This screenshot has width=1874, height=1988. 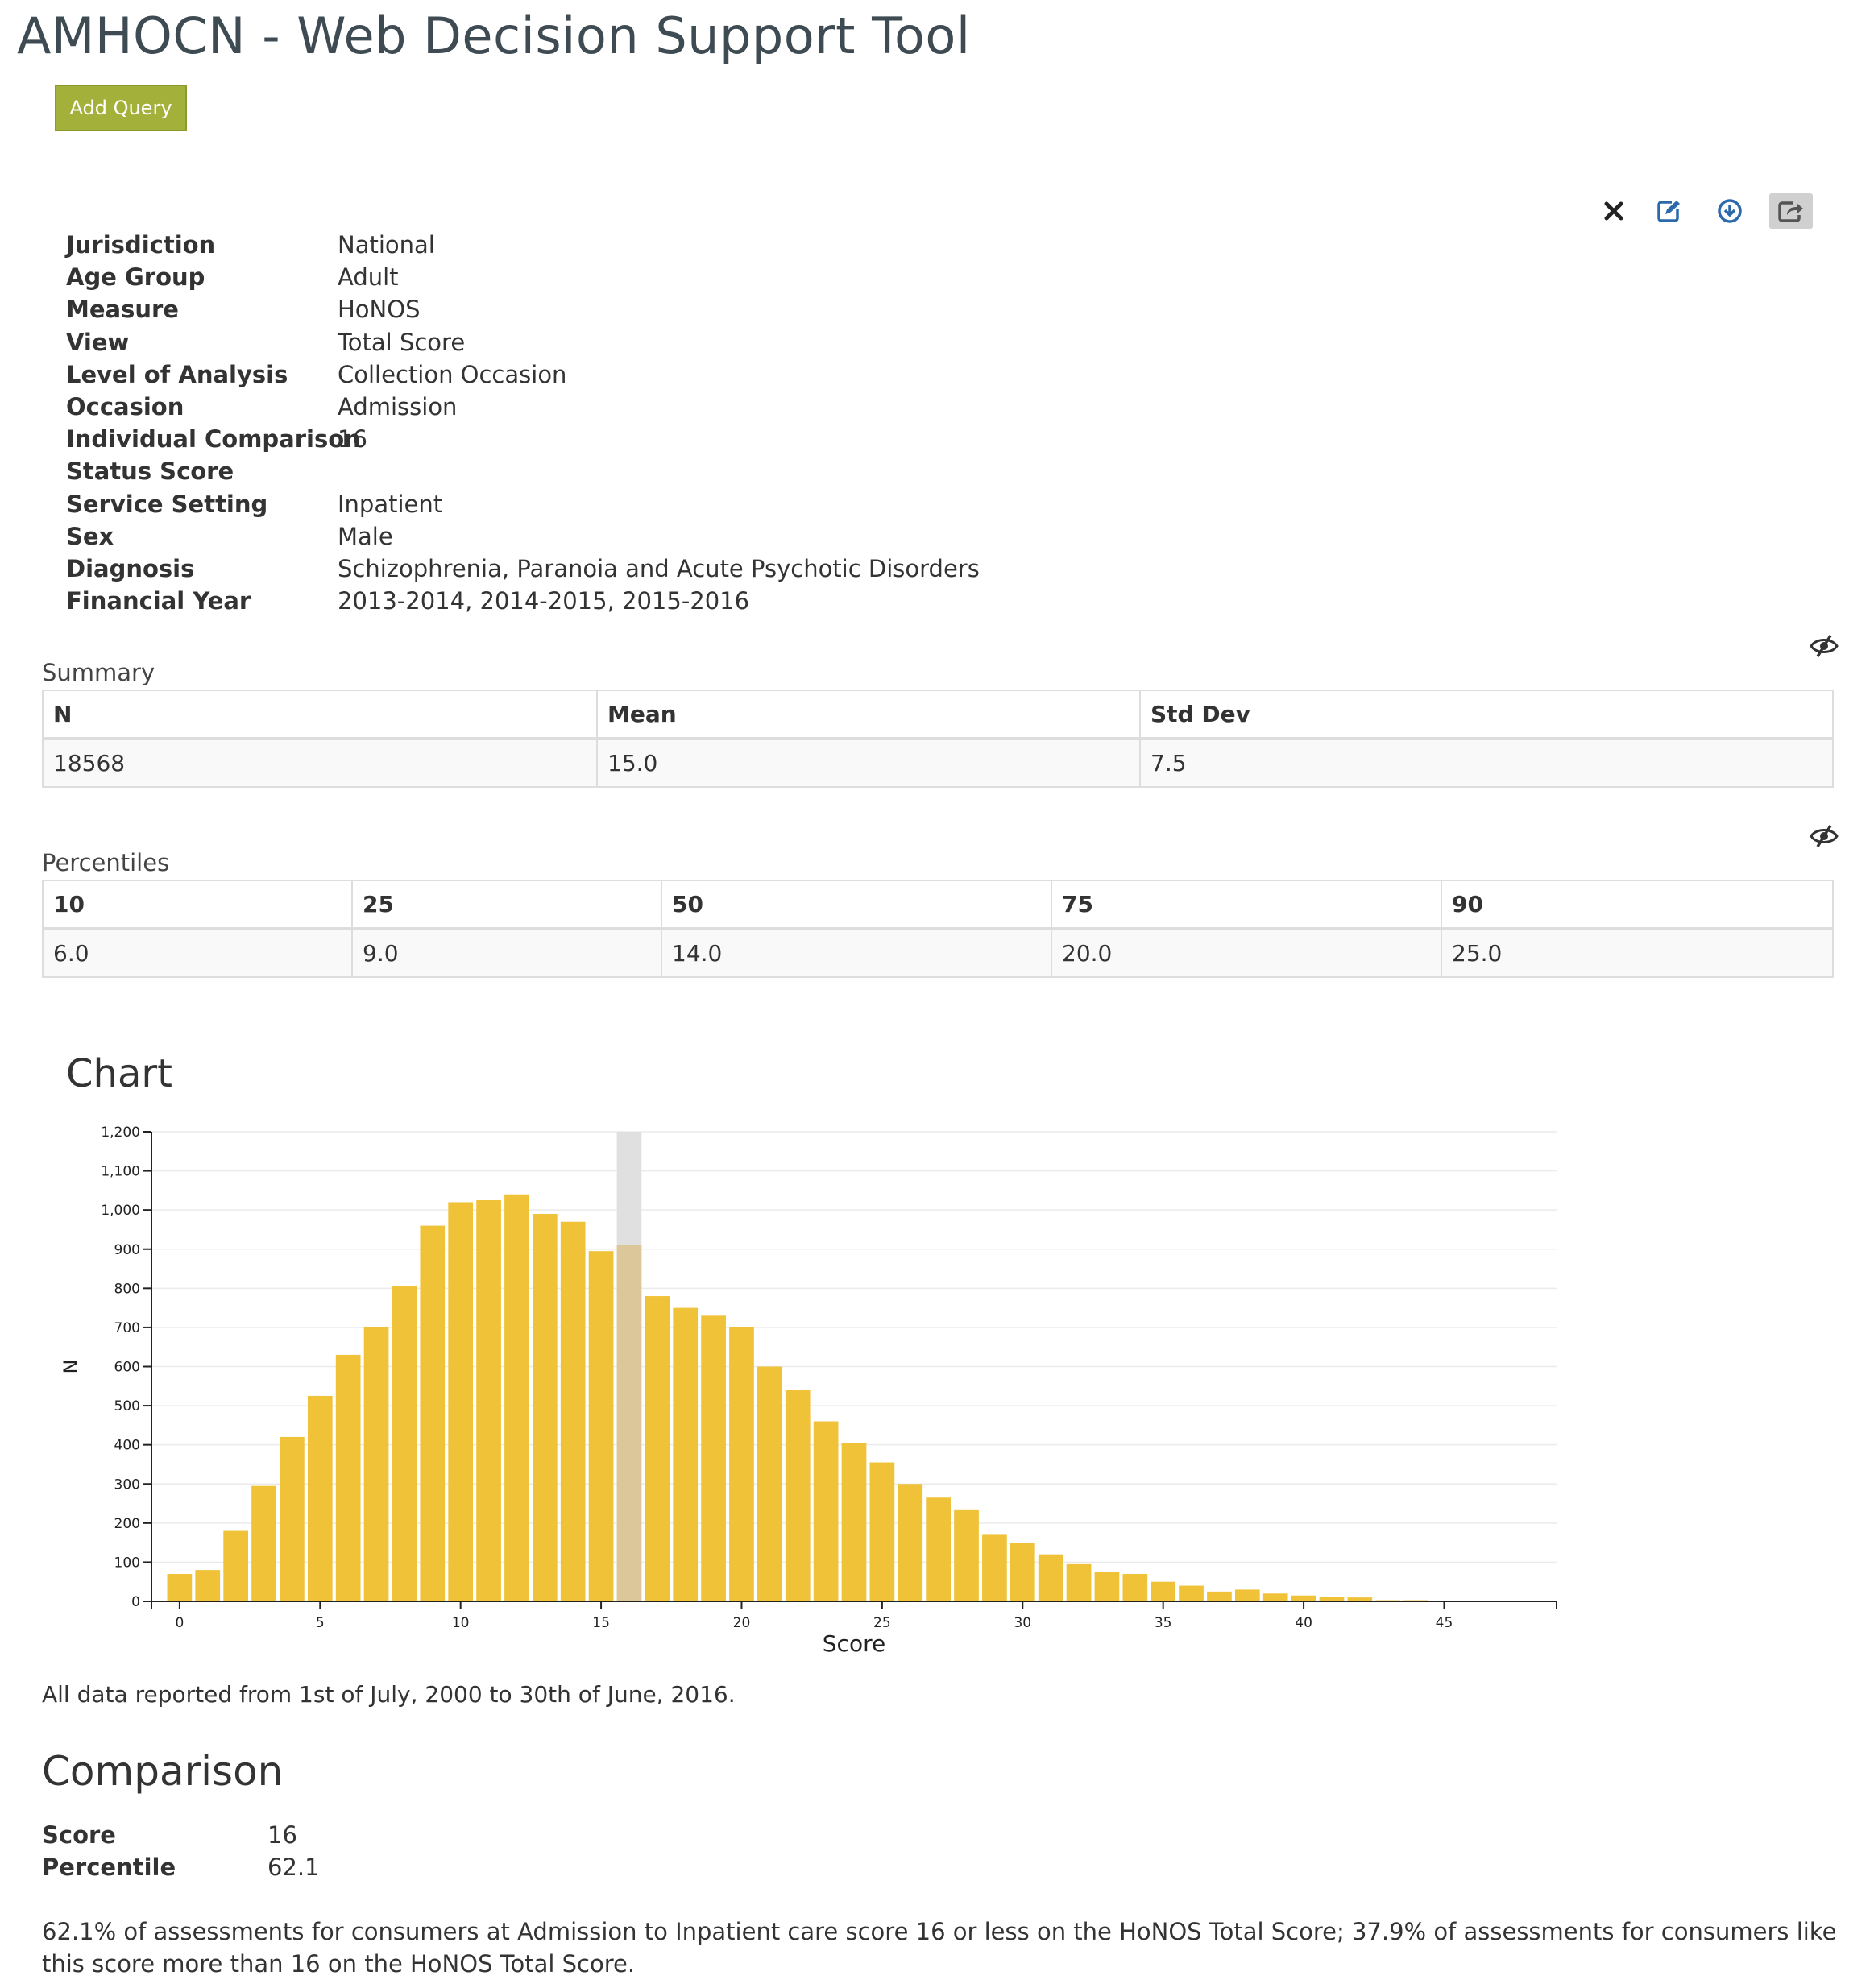 What do you see at coordinates (167, 504) in the screenshot?
I see `criteria-label: Service Setting` at bounding box center [167, 504].